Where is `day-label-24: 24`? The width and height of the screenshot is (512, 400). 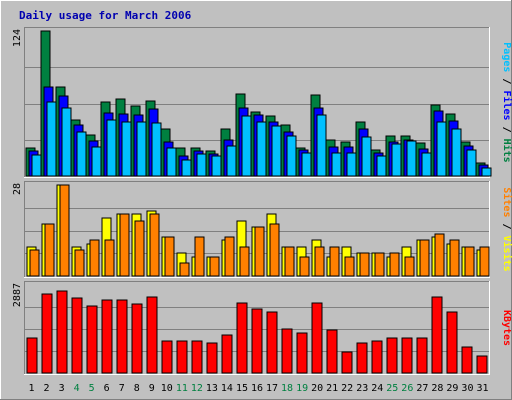 day-label-24: 24 is located at coordinates (377, 388).